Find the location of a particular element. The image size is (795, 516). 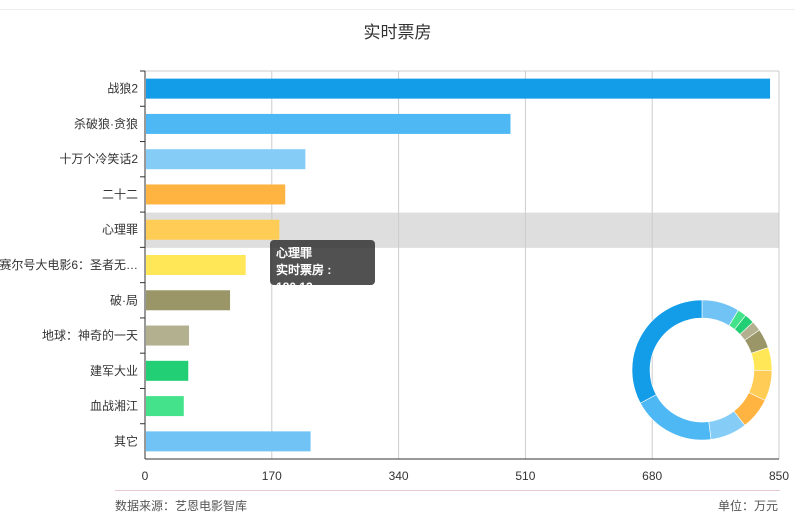

x-tick-label: 340 is located at coordinates (399, 476).